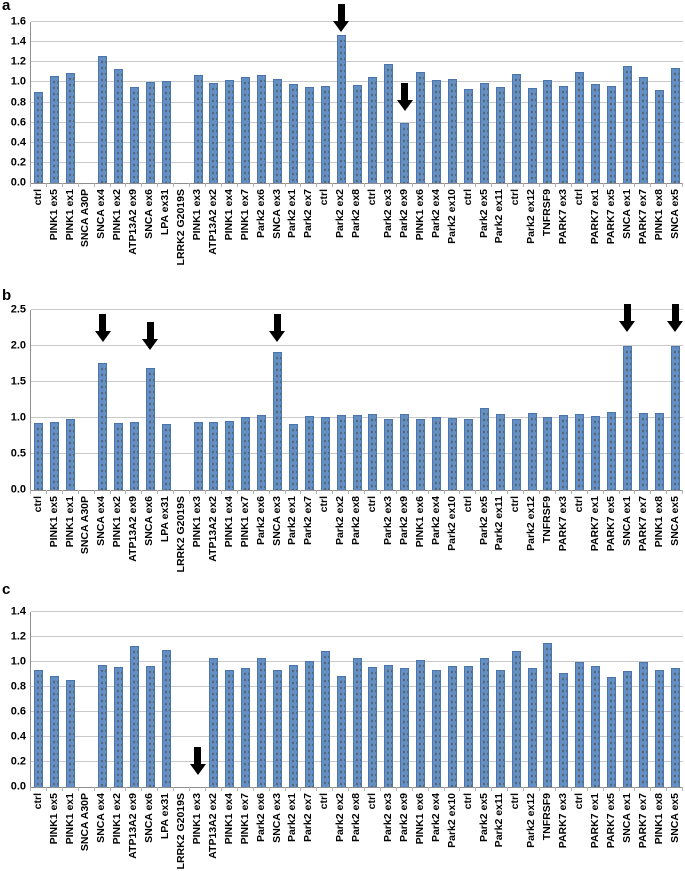 The width and height of the screenshot is (685, 871). What do you see at coordinates (18, 636) in the screenshot?
I see `y-tick-label: 1.2` at bounding box center [18, 636].